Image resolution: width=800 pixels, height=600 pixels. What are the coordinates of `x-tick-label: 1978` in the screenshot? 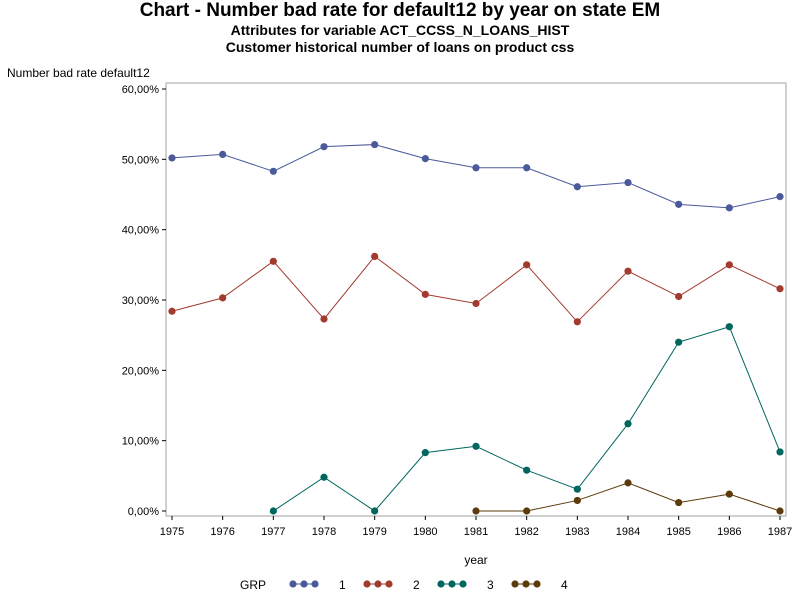 It's located at (324, 532).